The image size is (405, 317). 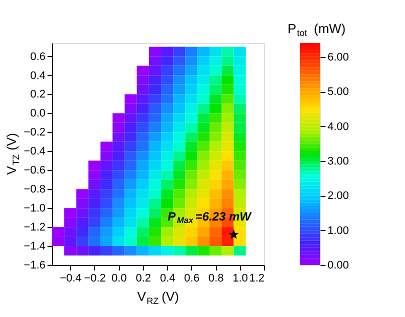 I want to click on x-tick-label: 0.4, so click(x=168, y=278).